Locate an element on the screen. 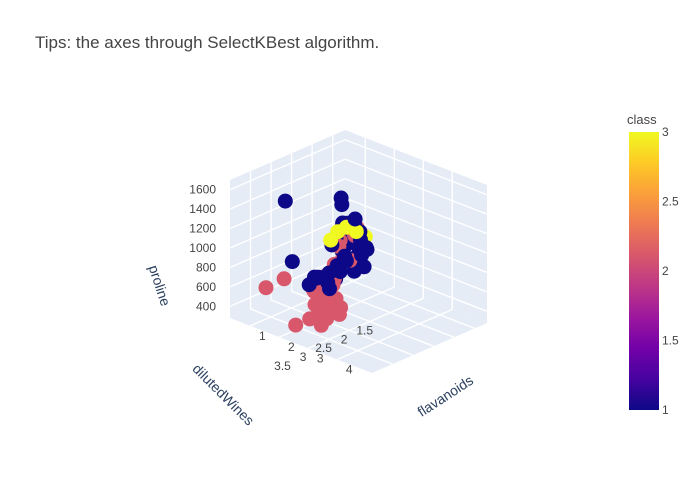  floor-pane is located at coordinates (358, 320).